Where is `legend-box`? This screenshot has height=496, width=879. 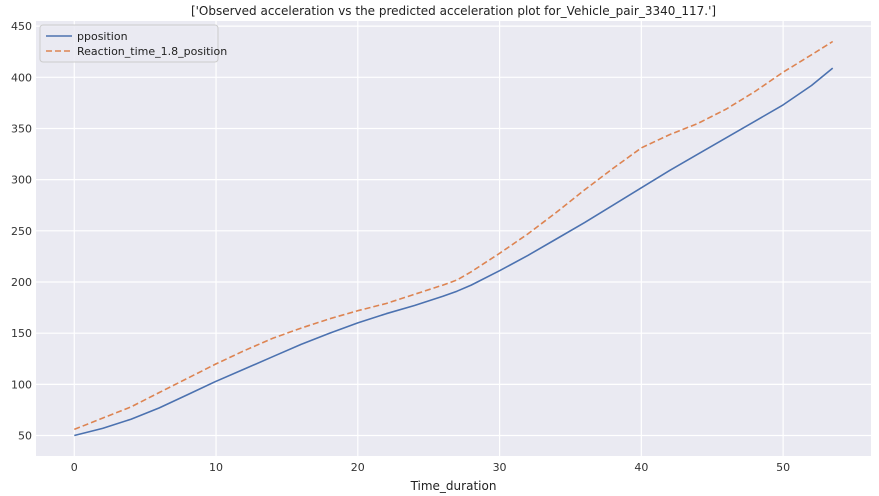
legend-box is located at coordinates (129, 43).